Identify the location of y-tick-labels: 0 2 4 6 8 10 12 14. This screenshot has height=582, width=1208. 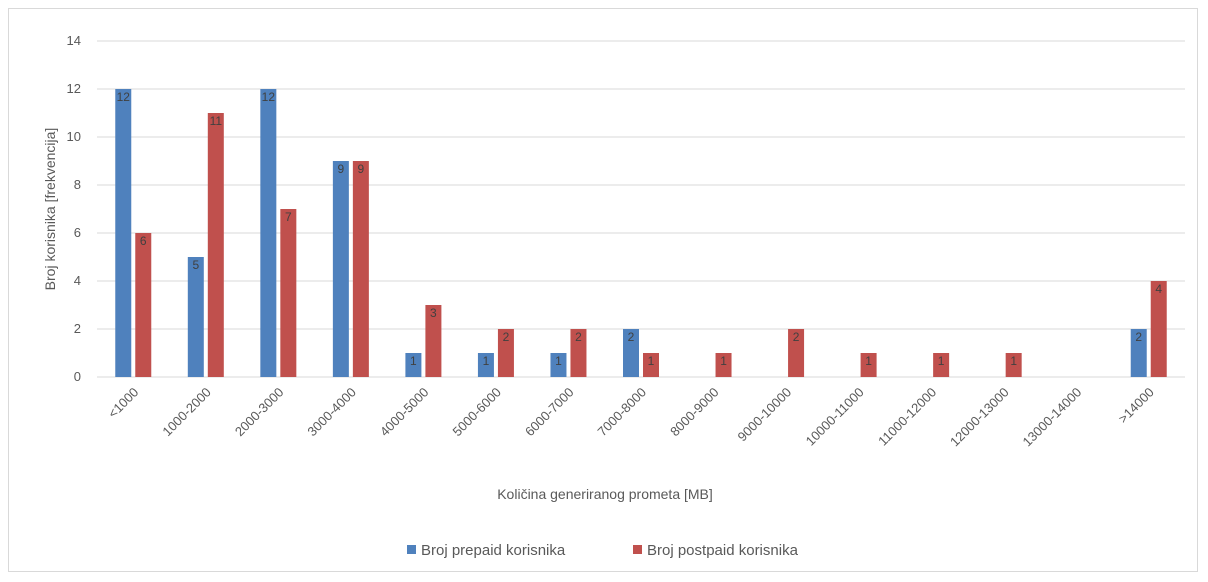
(74, 208).